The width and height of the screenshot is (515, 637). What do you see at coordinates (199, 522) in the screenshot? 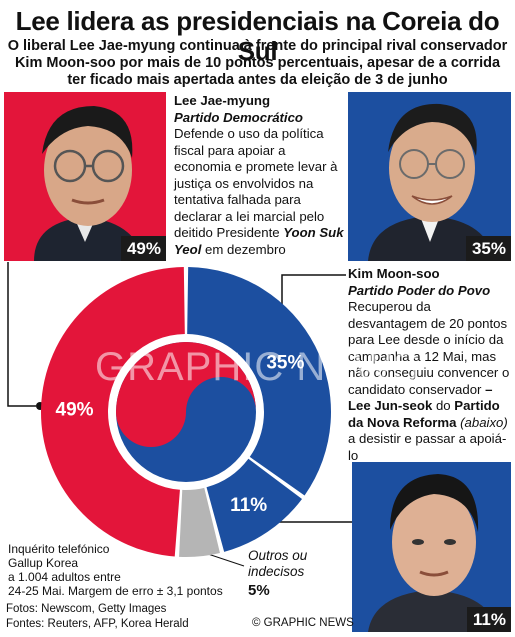
I see `slice-others` at bounding box center [199, 522].